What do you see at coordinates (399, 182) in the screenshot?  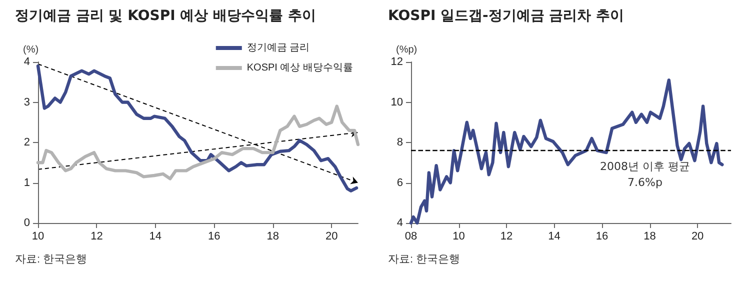 I see `y-tick-label: 6` at bounding box center [399, 182].